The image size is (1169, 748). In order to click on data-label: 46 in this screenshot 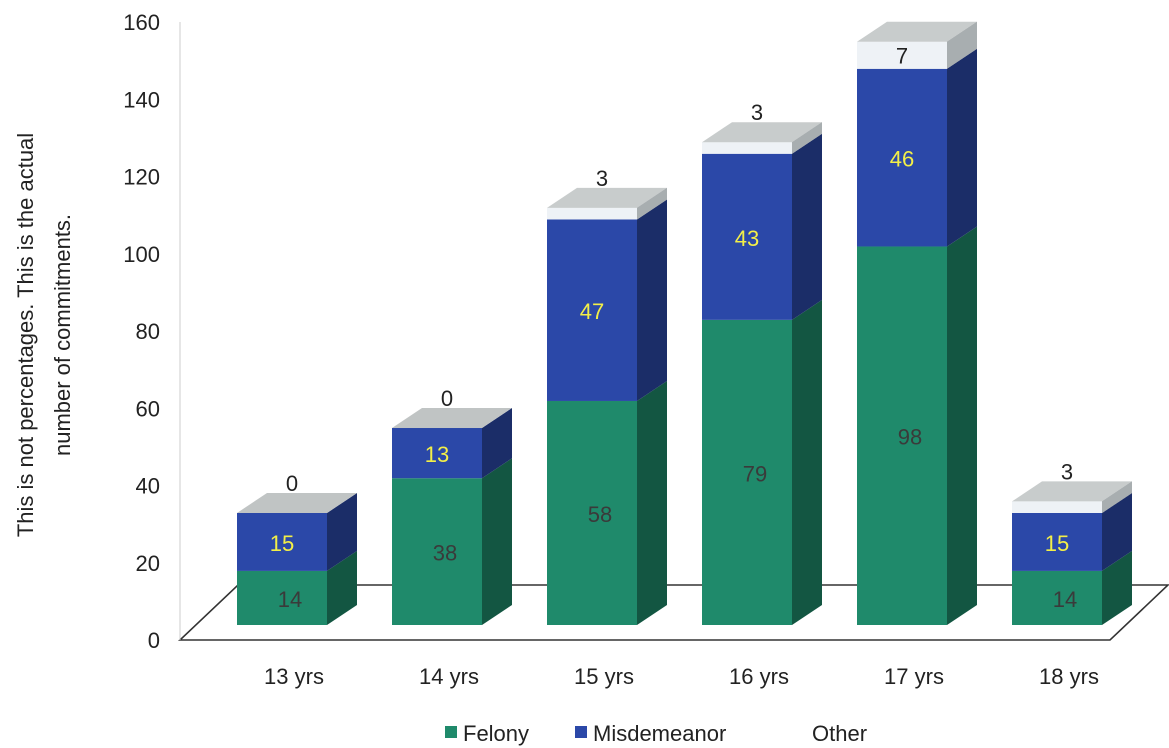, I will do `click(902, 159)`.